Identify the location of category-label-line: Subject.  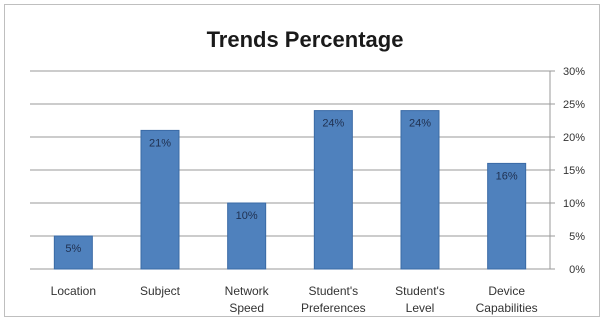
(160, 291).